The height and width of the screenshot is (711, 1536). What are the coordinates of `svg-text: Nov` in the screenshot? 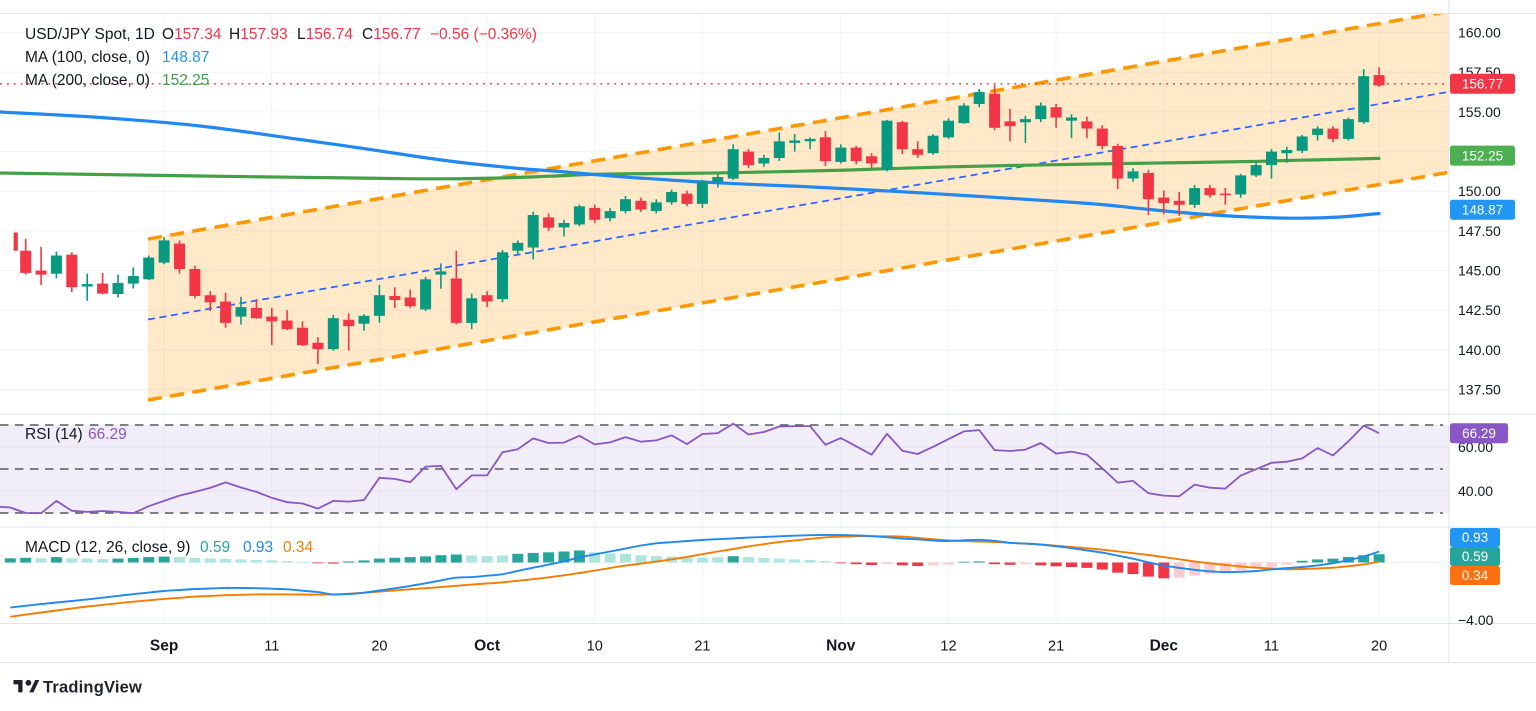 It's located at (841, 646).